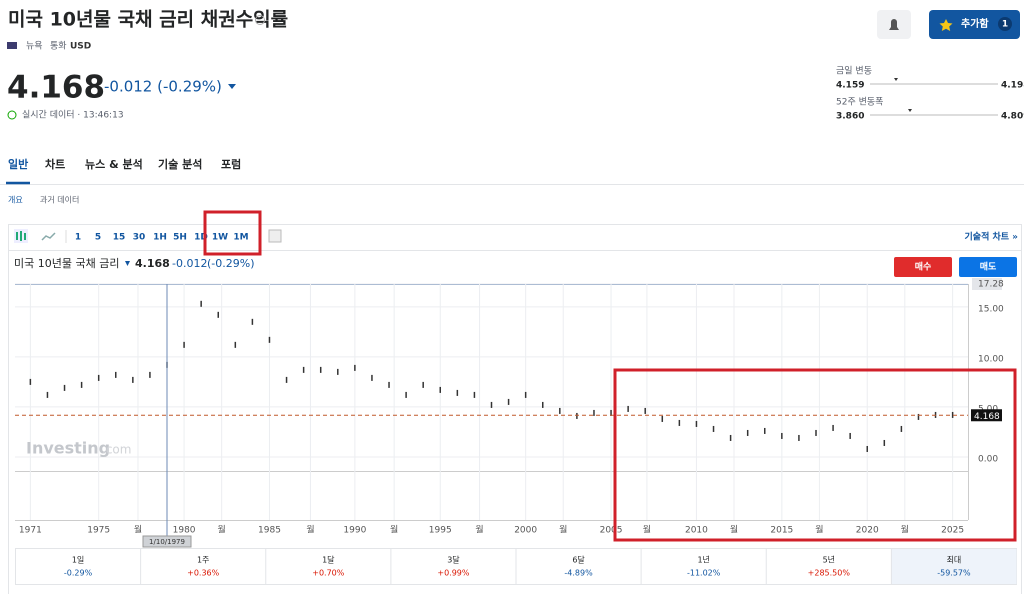 The height and width of the screenshot is (594, 1024). I want to click on chart-pct: (-0.29%), so click(231, 263).